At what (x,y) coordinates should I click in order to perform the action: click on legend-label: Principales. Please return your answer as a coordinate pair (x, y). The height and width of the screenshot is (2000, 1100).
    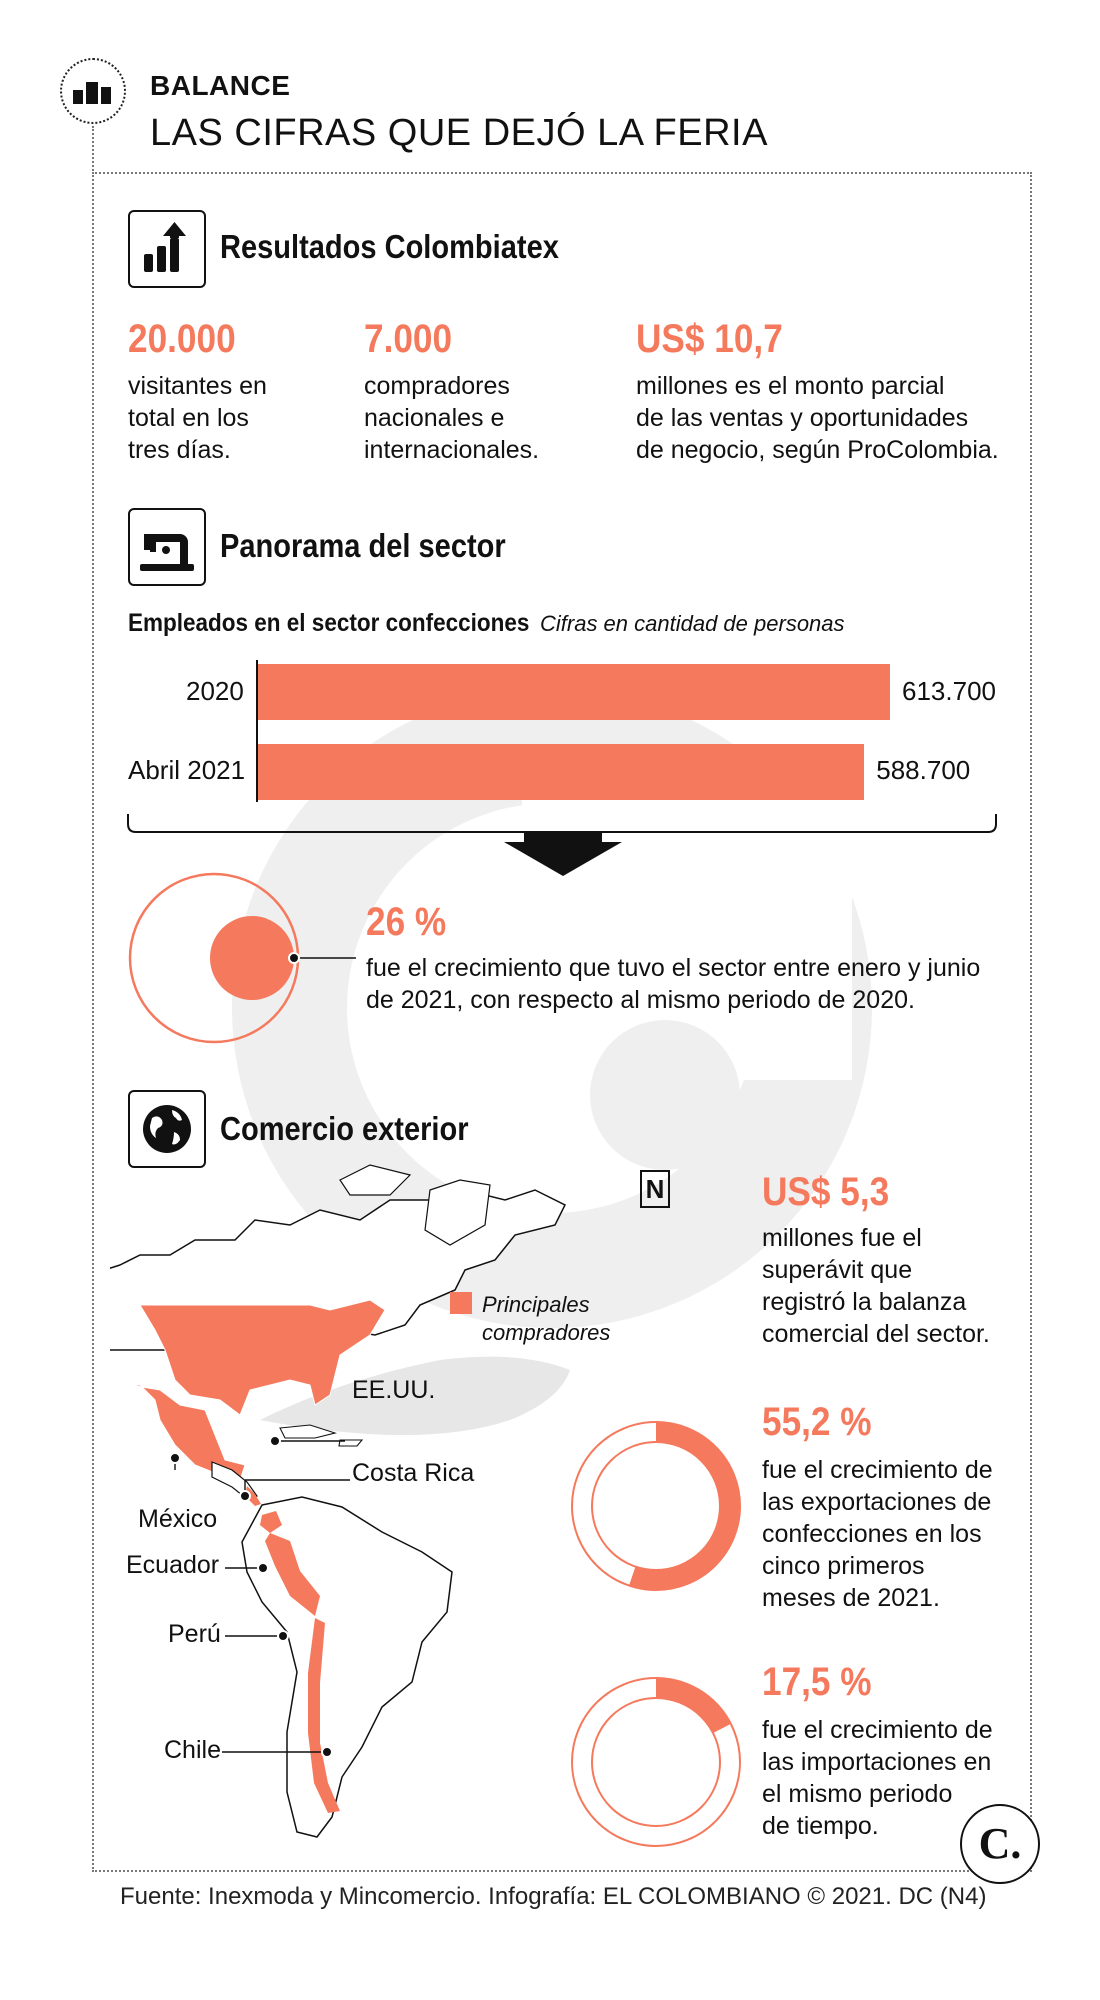
    Looking at the image, I should click on (536, 1305).